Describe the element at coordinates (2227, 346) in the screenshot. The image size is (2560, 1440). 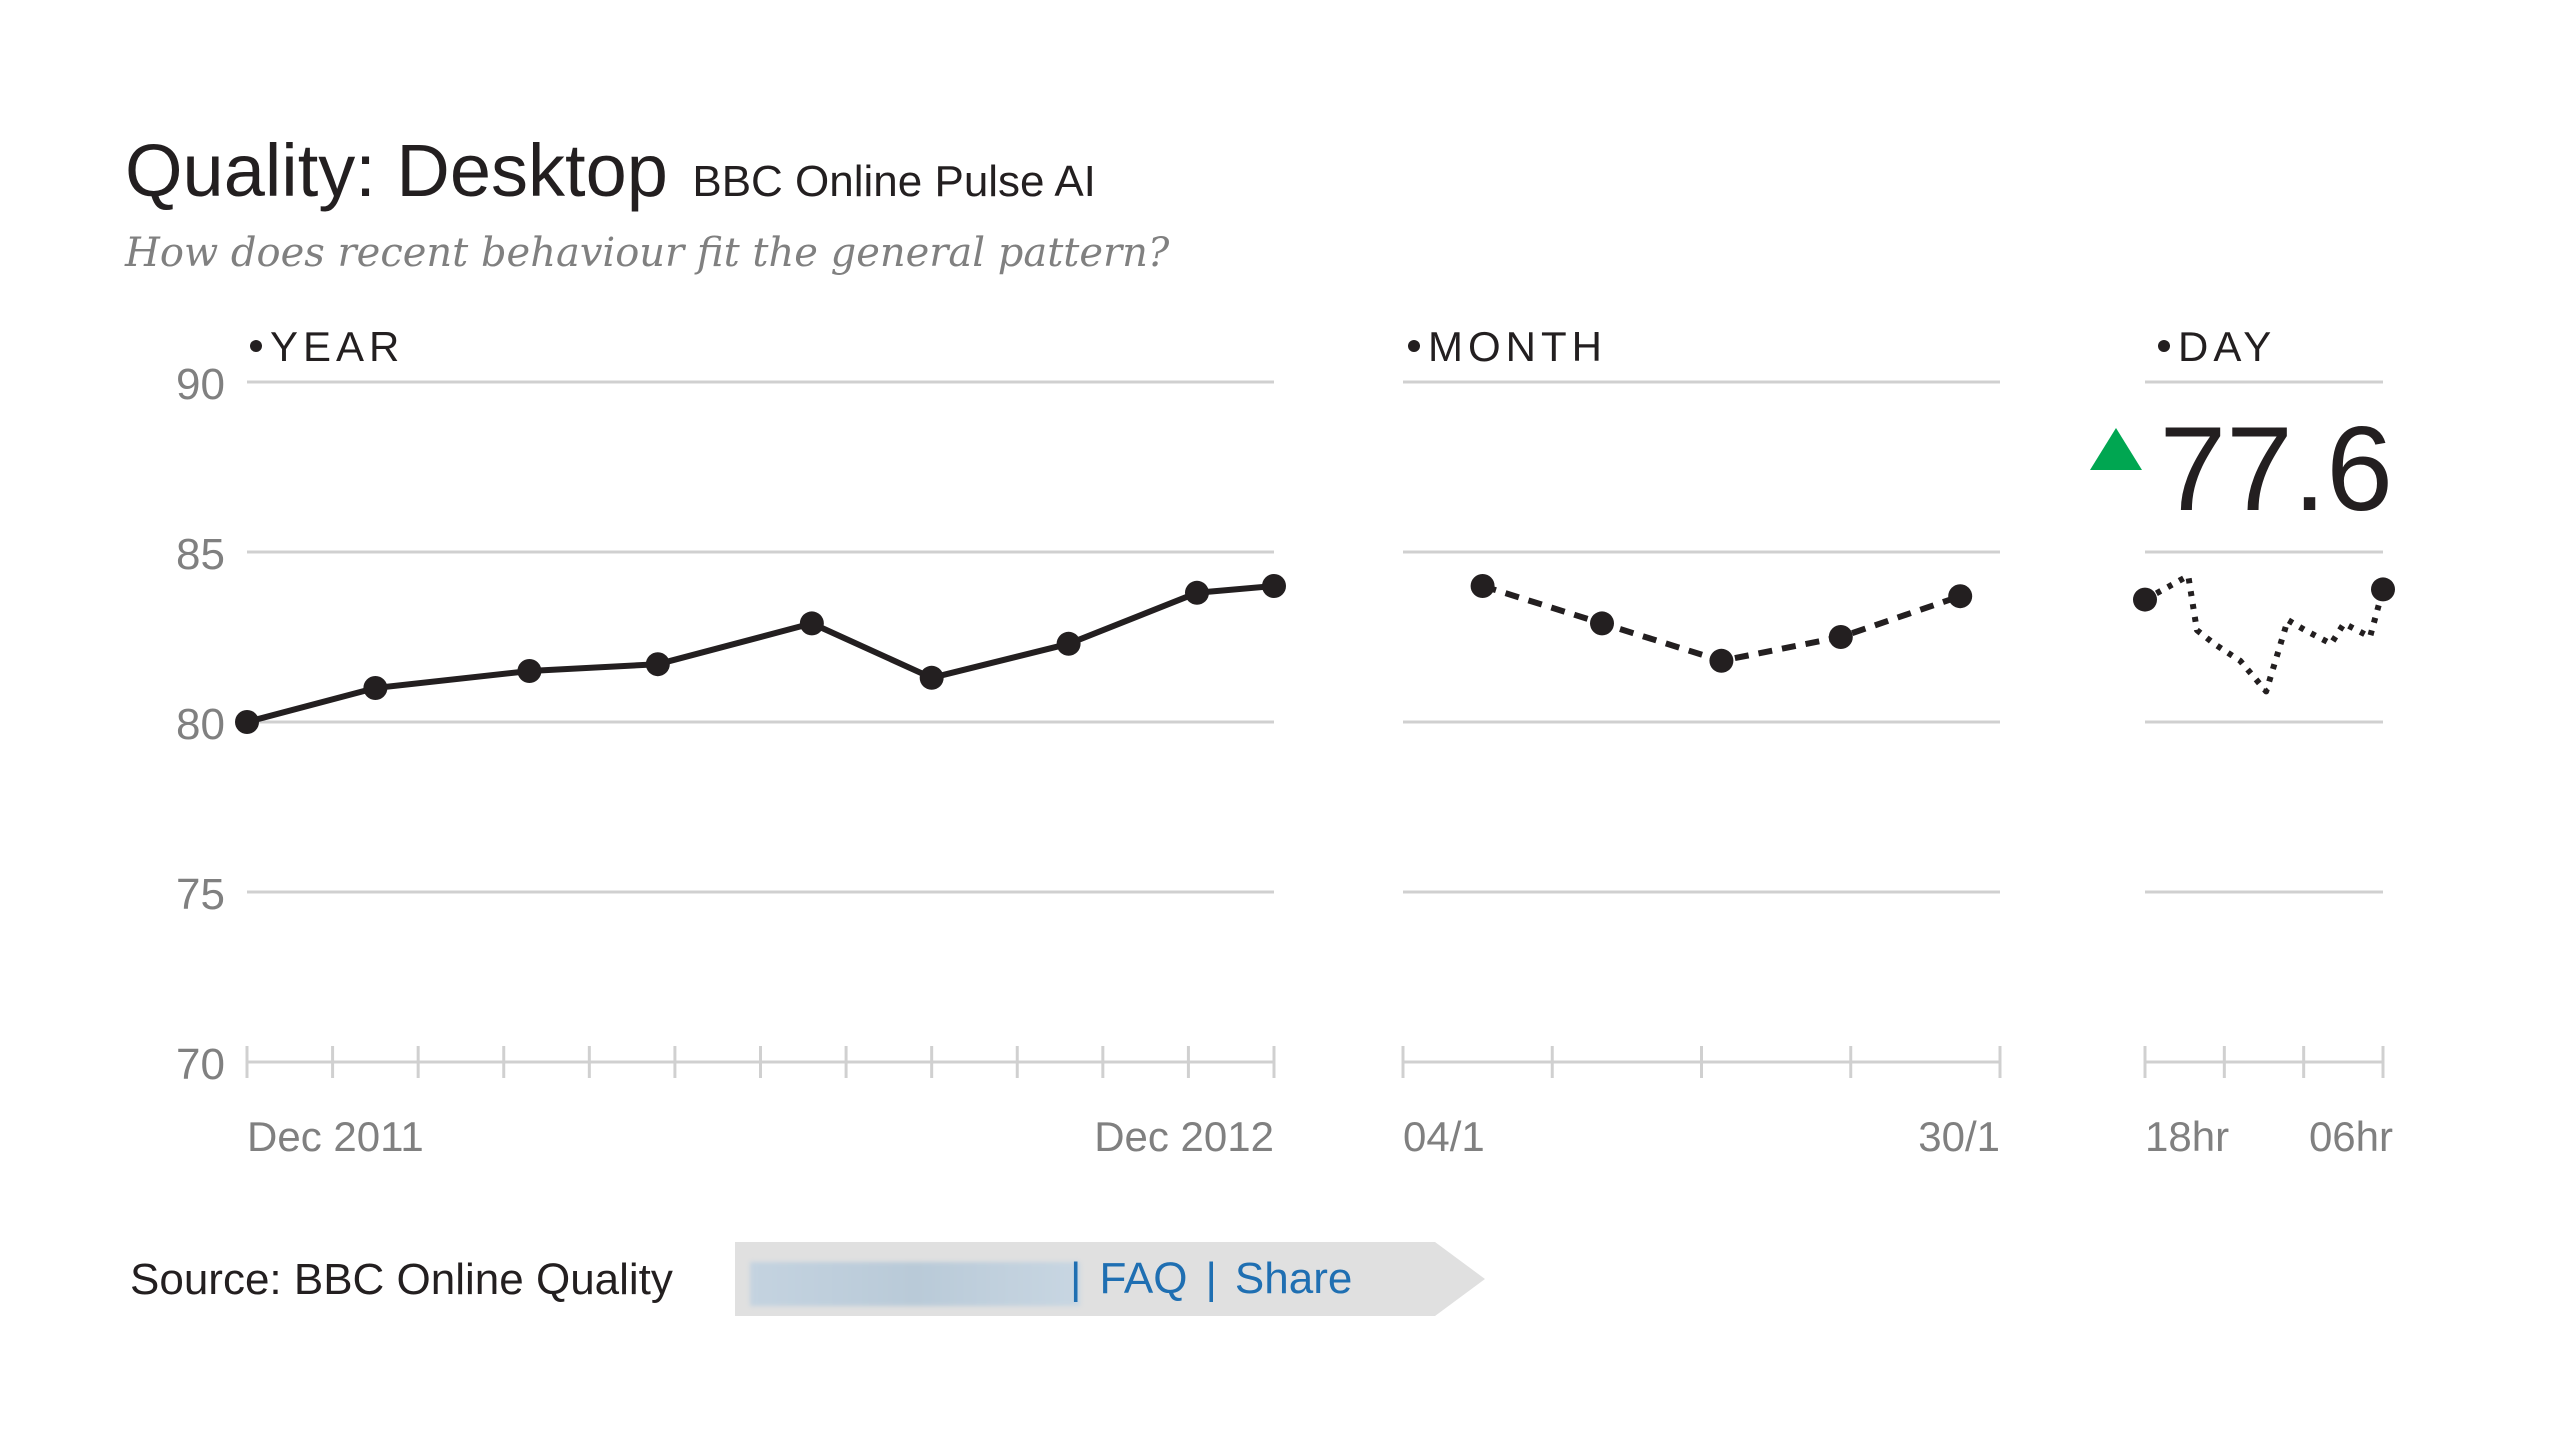
I see `panel-label: DAY` at that location.